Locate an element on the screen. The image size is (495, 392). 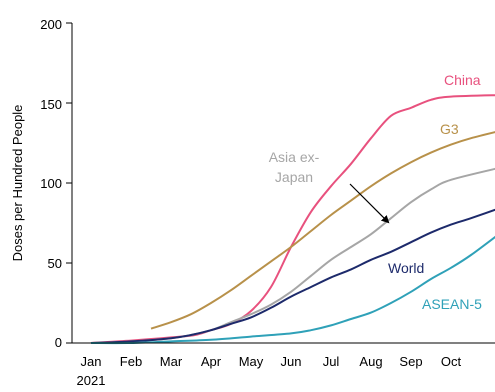
y-tick-label: 100 is located at coordinates (51, 183).